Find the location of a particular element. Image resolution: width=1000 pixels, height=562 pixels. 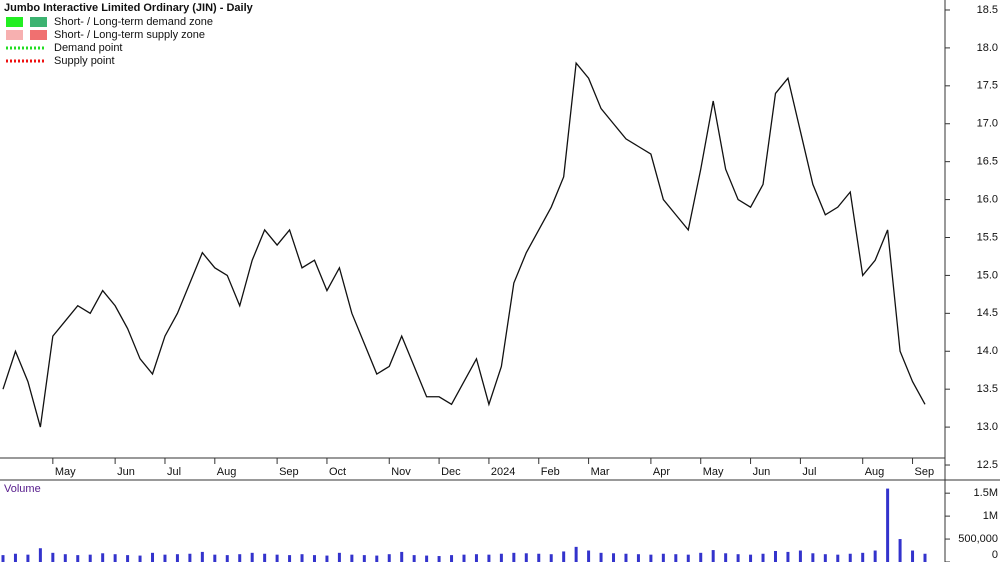

y-tick-label: 17.5 is located at coordinates (987, 86).